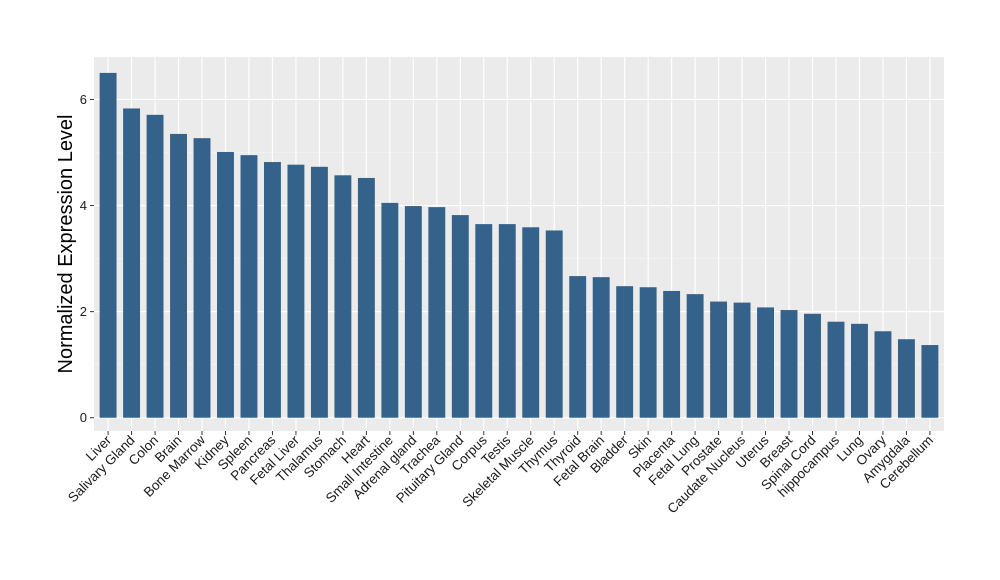  Describe the element at coordinates (83, 99) in the screenshot. I see `y-tick-label: 6` at that location.